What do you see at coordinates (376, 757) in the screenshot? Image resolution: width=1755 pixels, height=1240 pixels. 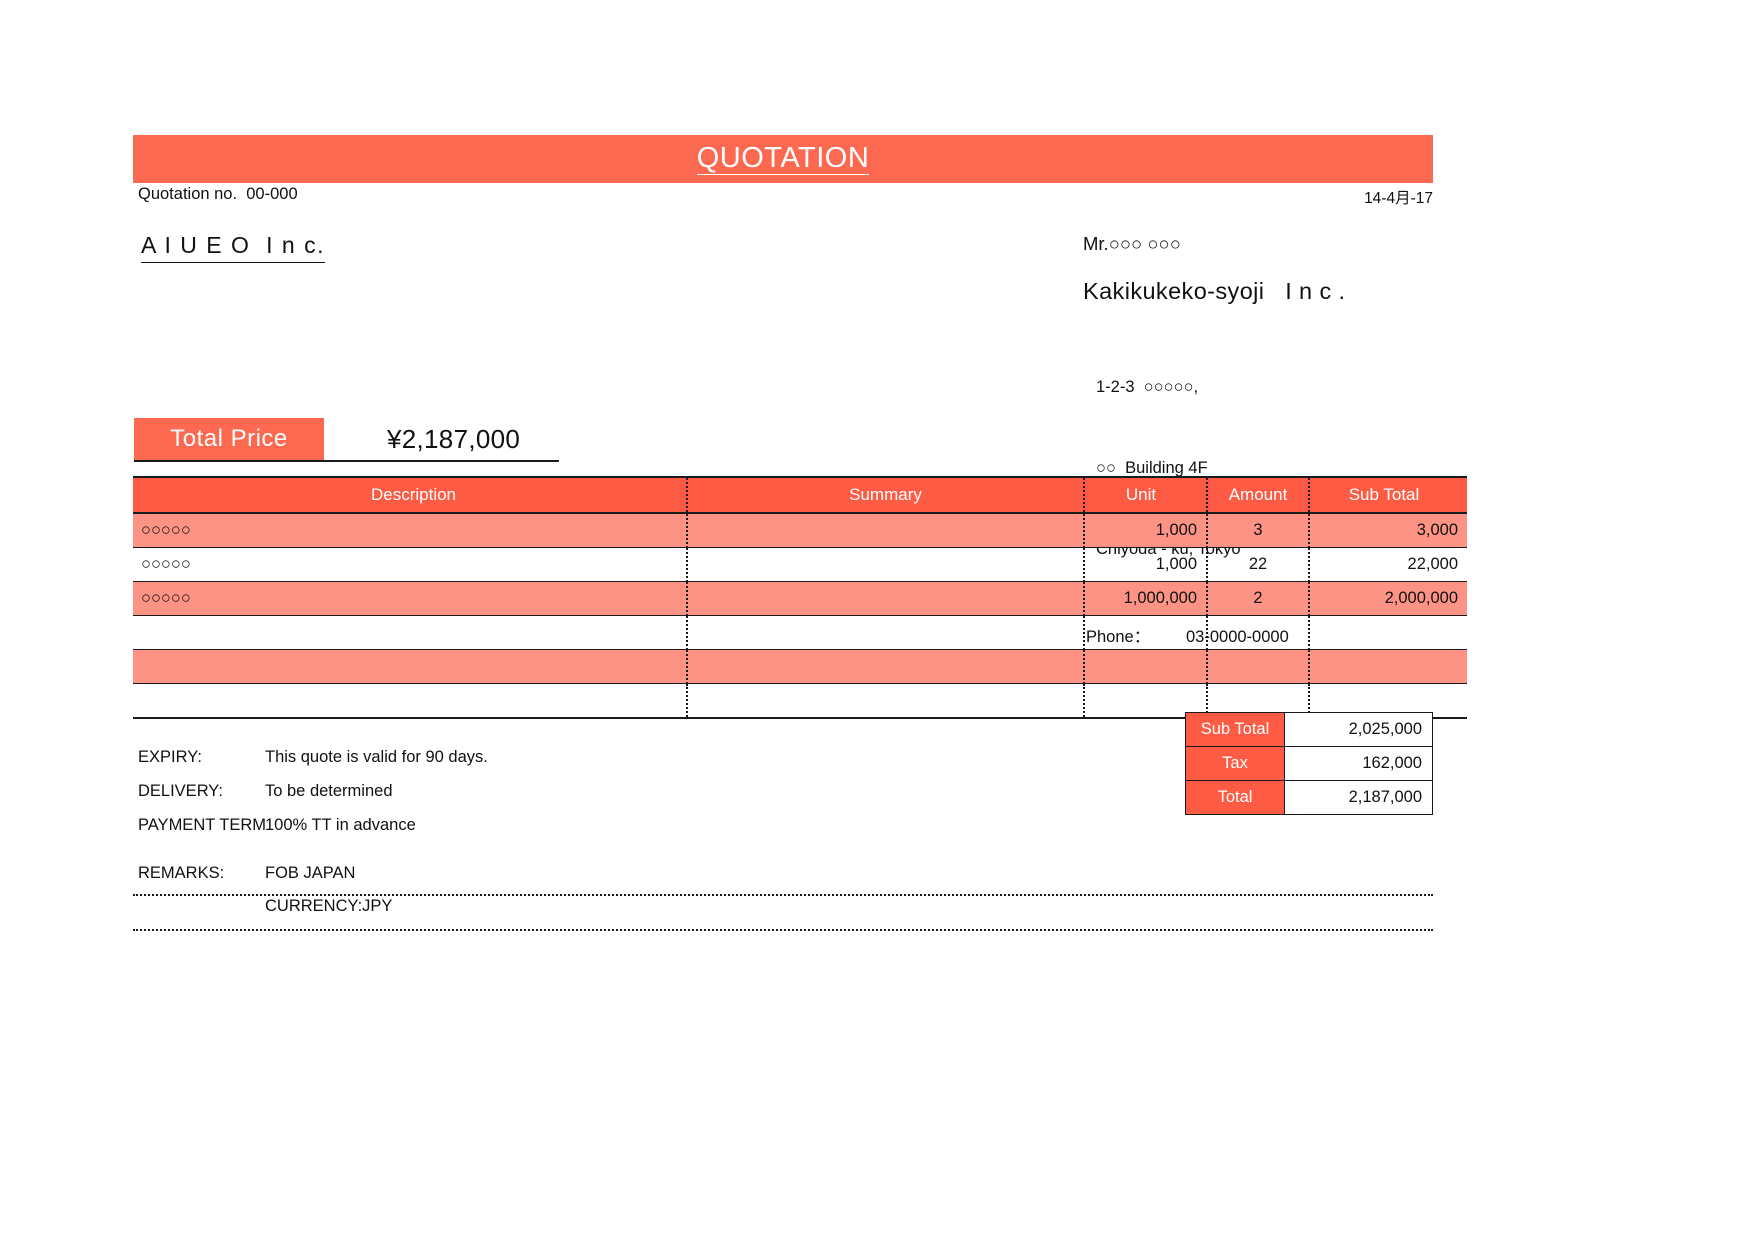 I see `term-expiry-value: This quote is valid for 90 days.` at bounding box center [376, 757].